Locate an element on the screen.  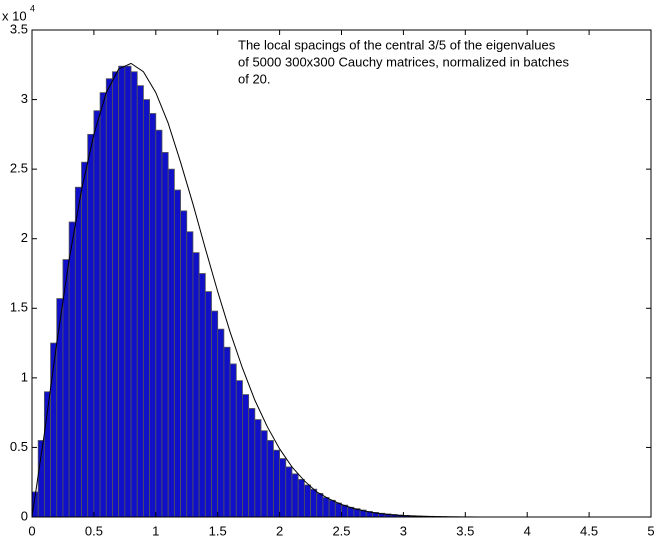
y-tick-label: 3 is located at coordinates (24, 98).